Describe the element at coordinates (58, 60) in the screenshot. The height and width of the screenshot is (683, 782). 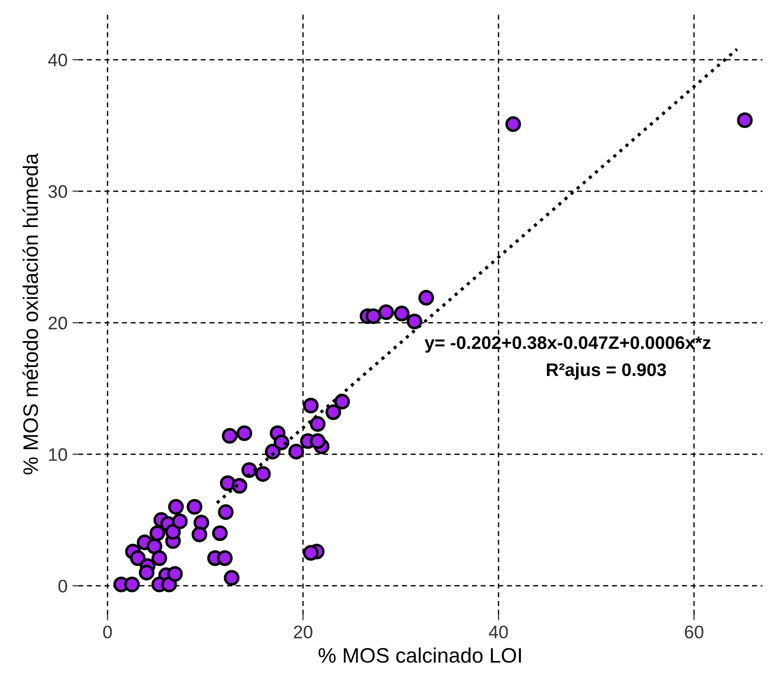
I see `y-tick-label: 40` at that location.